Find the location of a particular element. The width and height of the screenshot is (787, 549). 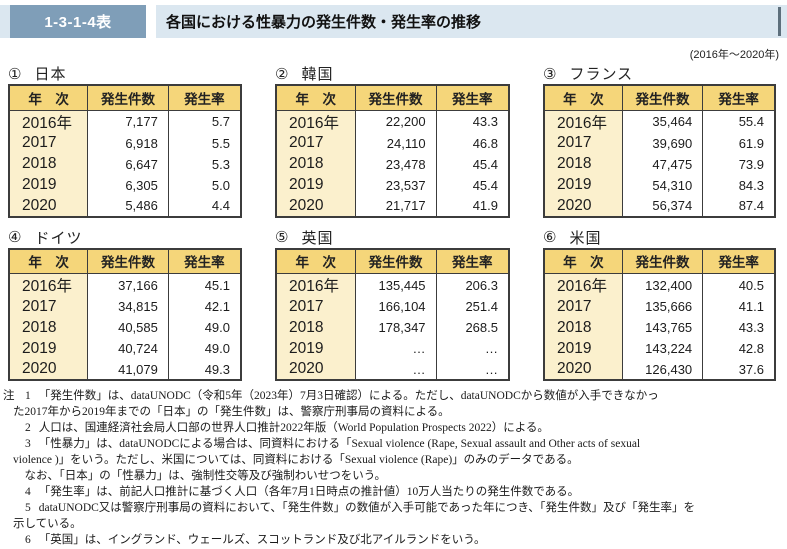

table-row: 2019 54,310 84.3 is located at coordinates (659, 185).